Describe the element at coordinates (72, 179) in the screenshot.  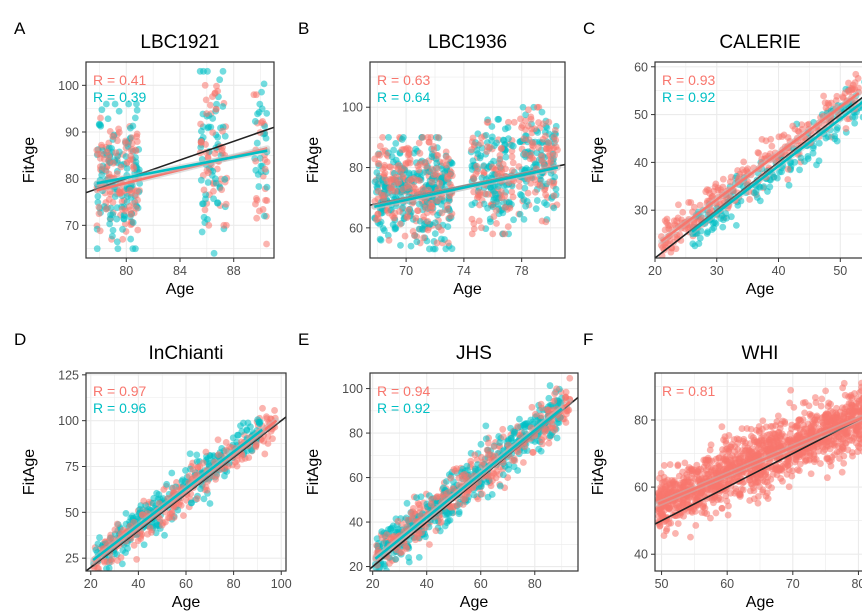
I see `y-tick-label: 80` at that location.